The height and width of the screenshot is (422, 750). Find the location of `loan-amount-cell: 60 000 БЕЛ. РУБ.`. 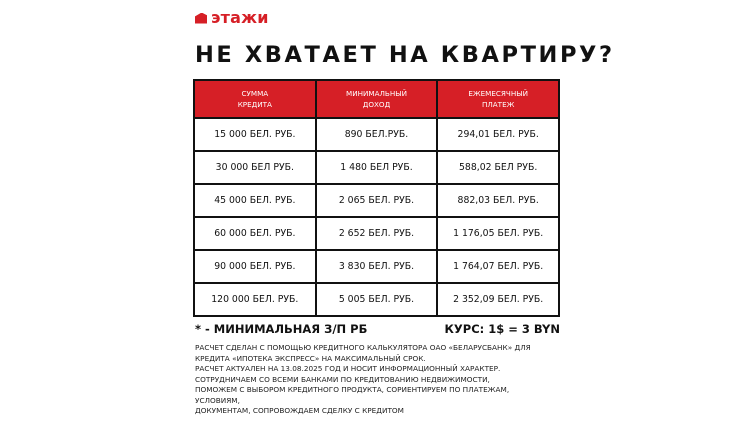

loan-amount-cell: 60 000 БЕЛ. РУБ. is located at coordinates (255, 233).